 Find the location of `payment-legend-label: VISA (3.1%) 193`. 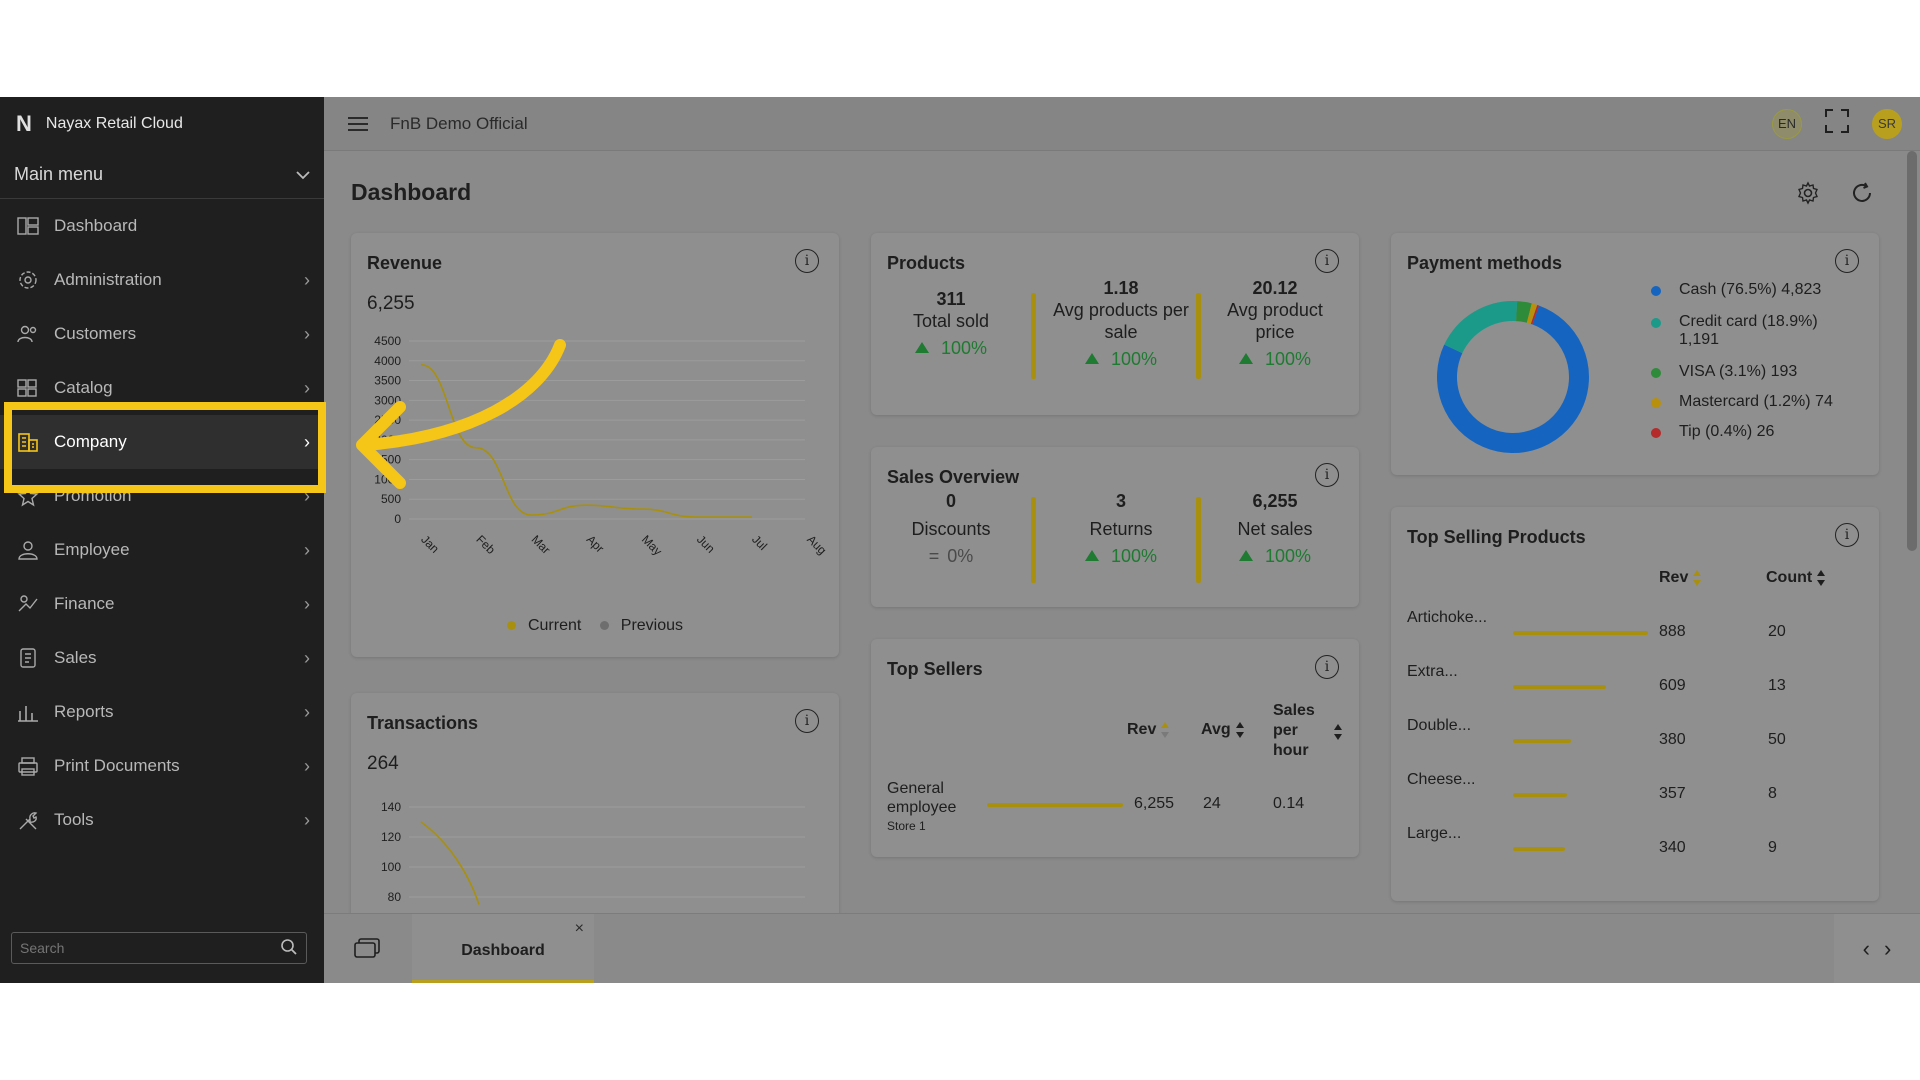

payment-legend-label: VISA (3.1%) 193 is located at coordinates (1738, 371).